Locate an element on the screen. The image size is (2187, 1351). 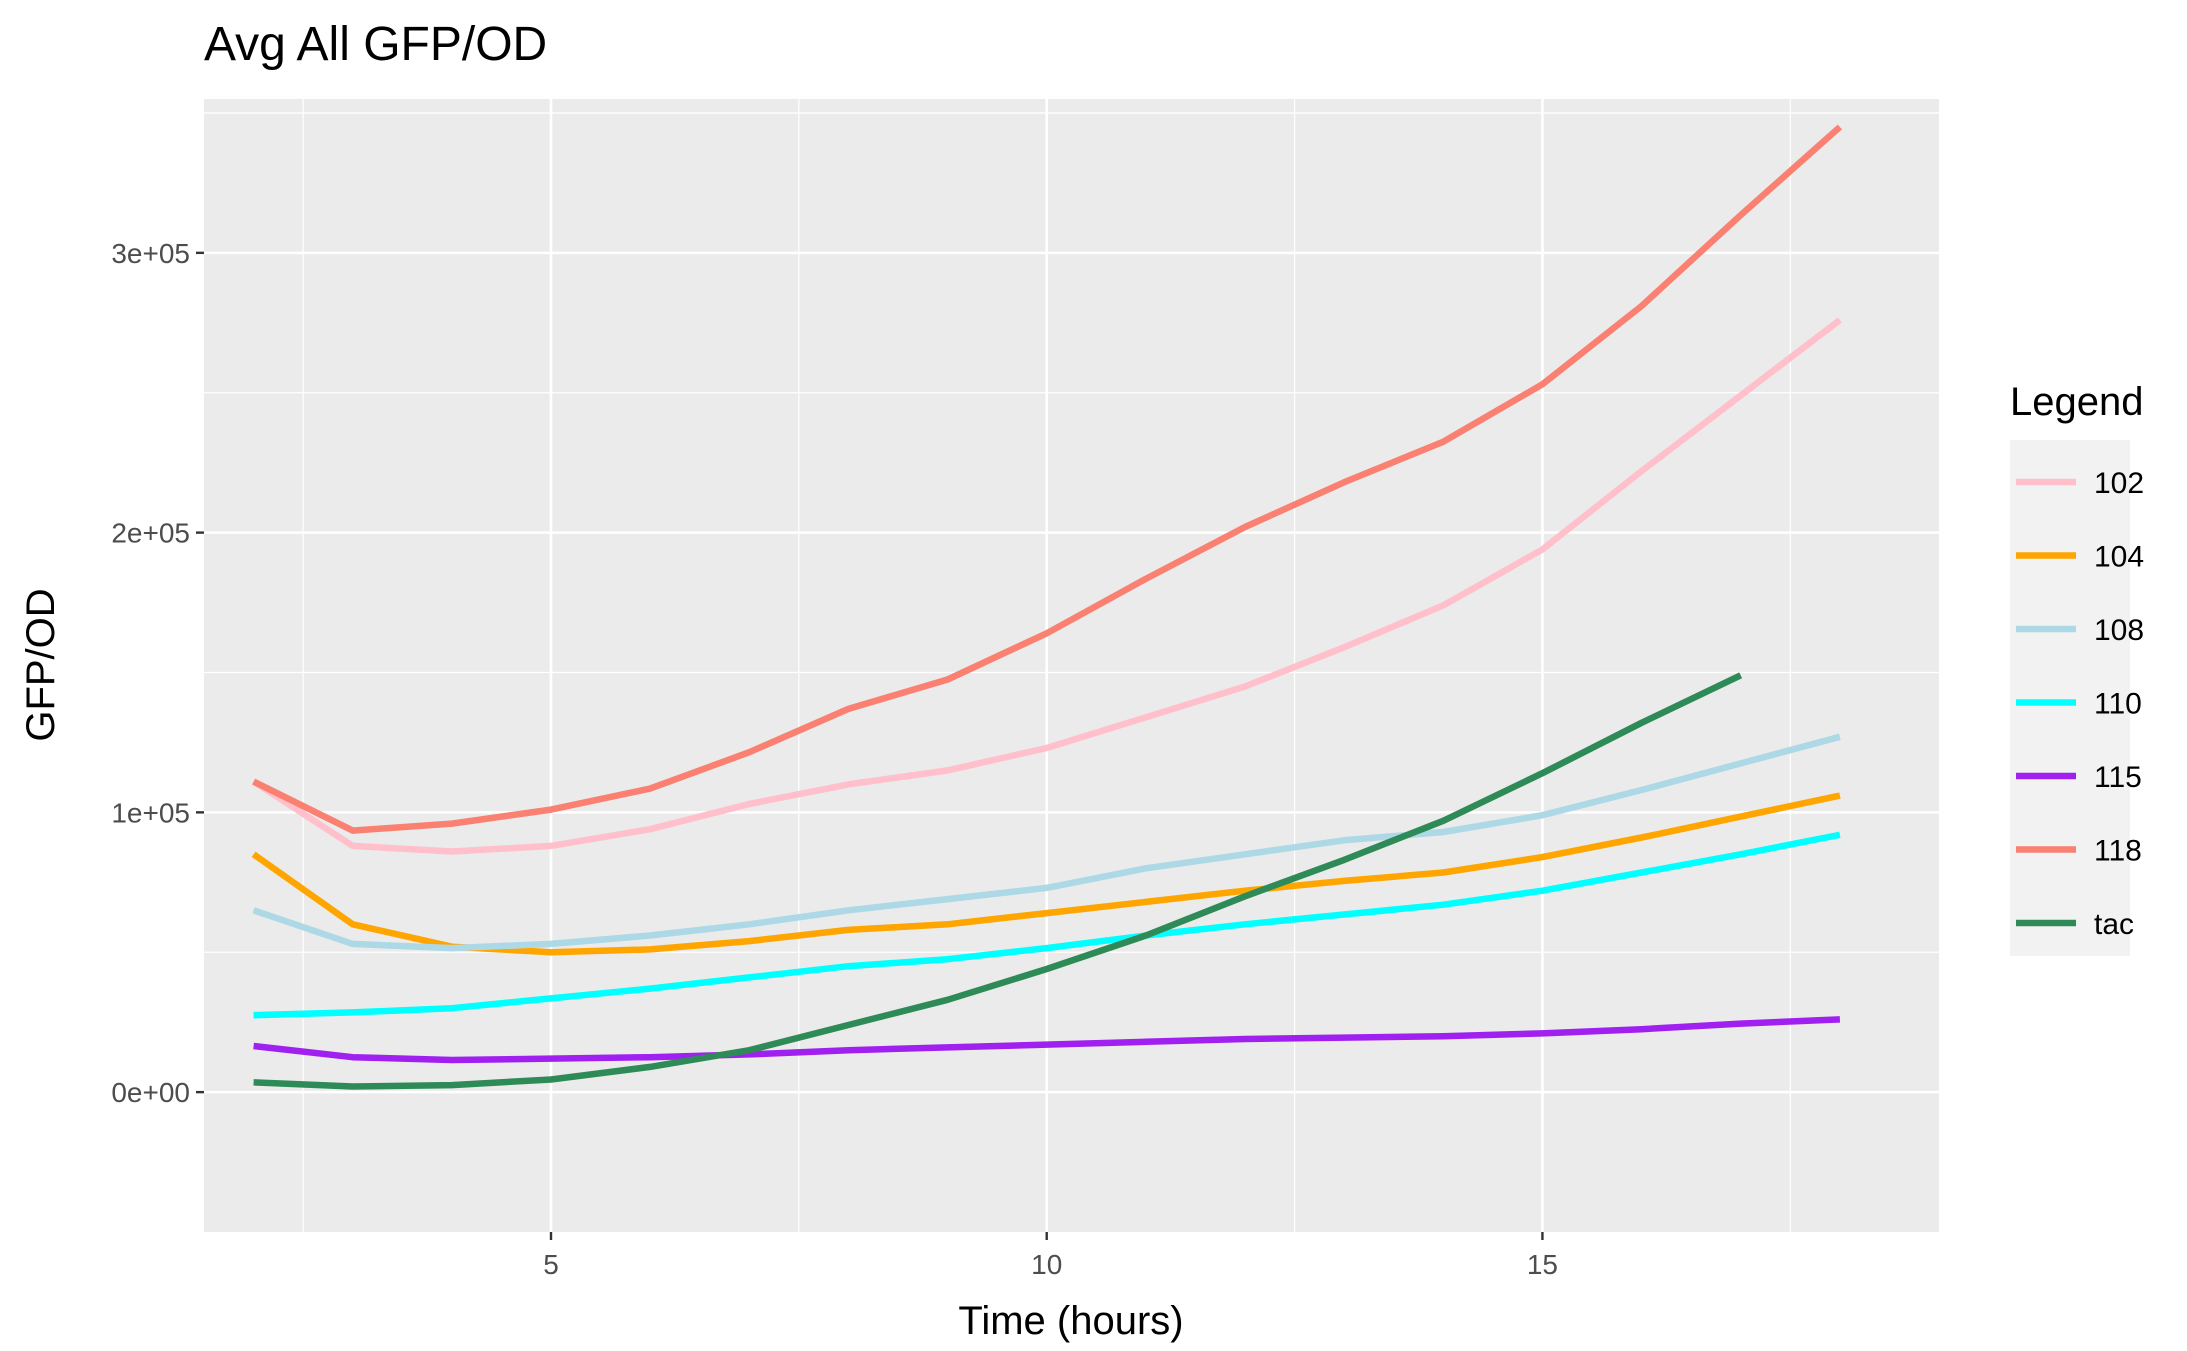
legend-label-104: 104 is located at coordinates (2119, 557).